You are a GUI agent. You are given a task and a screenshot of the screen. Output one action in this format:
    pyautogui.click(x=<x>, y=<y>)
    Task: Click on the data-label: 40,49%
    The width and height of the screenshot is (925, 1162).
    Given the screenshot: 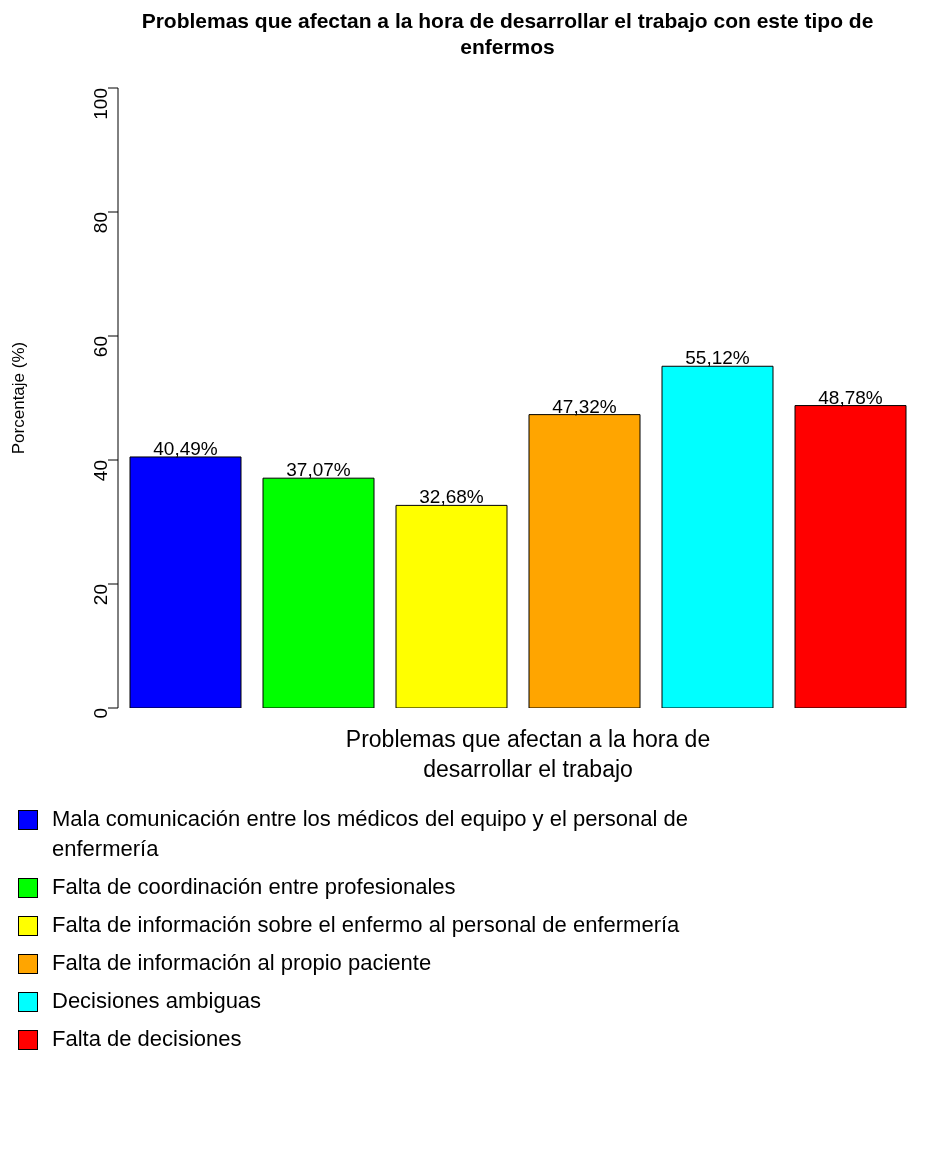 What is the action you would take?
    pyautogui.click(x=185, y=448)
    